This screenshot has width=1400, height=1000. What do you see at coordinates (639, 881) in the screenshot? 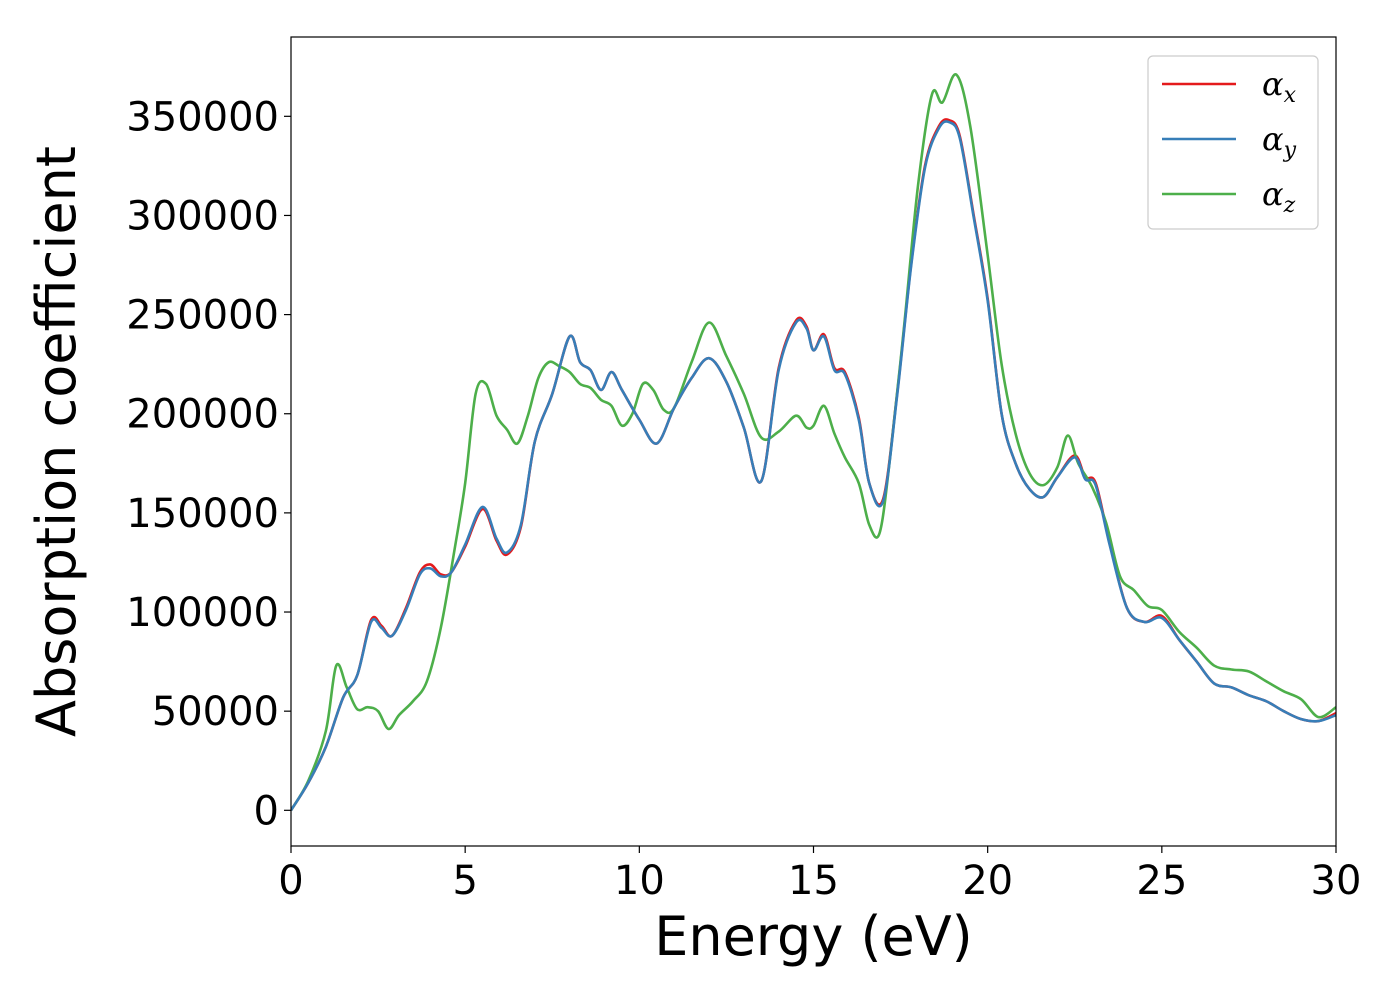
I see `x-tick-label: 10` at bounding box center [639, 881].